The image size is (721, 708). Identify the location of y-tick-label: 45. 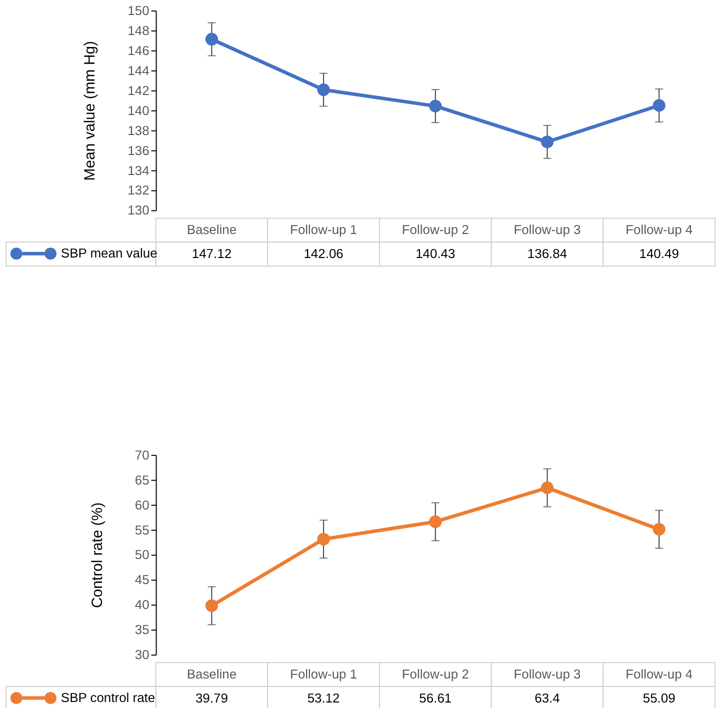
(142, 580).